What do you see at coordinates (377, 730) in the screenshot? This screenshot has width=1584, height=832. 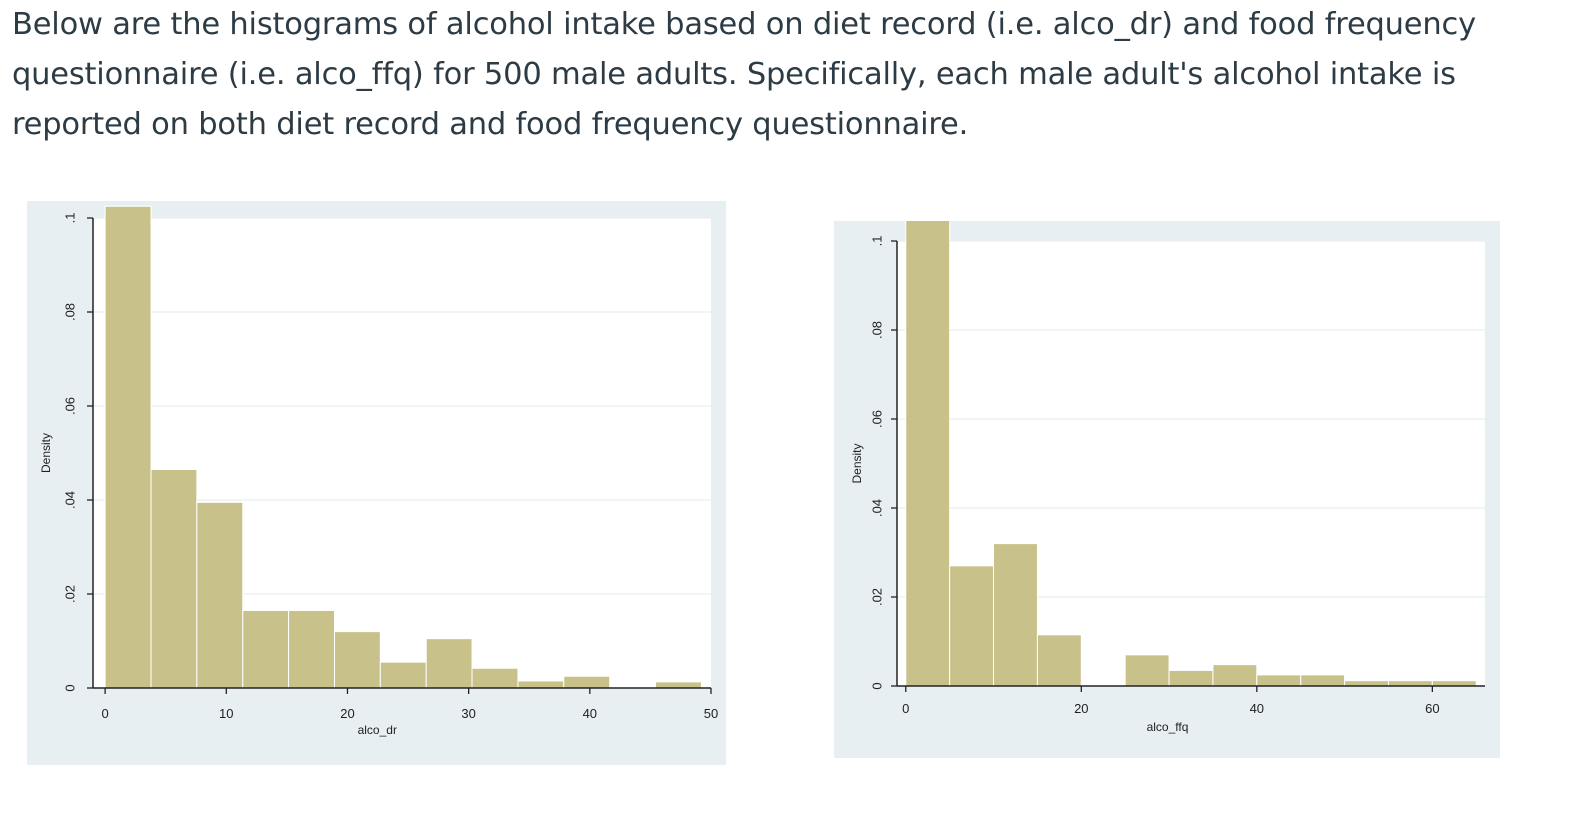 I see `x-axis-title: alco_dr` at bounding box center [377, 730].